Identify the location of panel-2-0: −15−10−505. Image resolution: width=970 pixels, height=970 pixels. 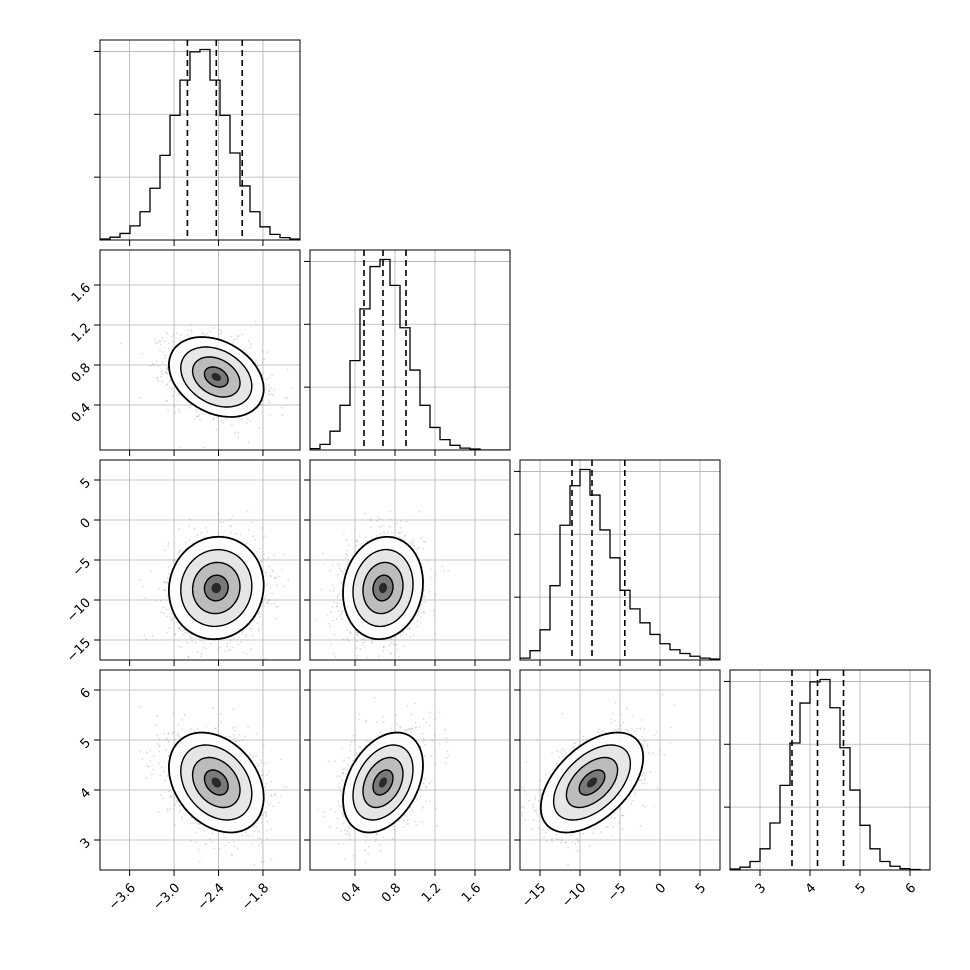
(182, 562).